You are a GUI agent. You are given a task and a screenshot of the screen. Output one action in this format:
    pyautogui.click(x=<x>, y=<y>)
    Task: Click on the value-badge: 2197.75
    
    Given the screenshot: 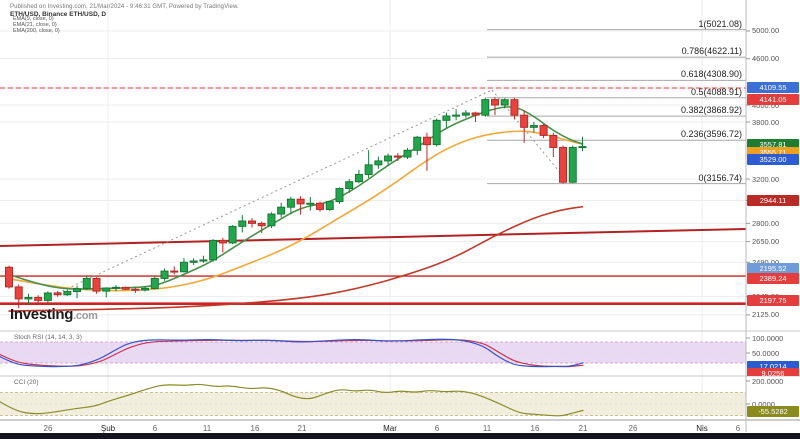 What is the action you would take?
    pyautogui.click(x=773, y=300)
    